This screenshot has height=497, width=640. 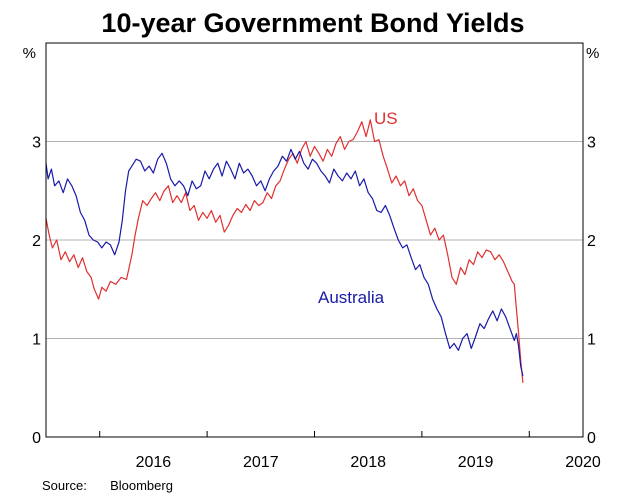 What do you see at coordinates (261, 462) in the screenshot?
I see `x-tick-label-2017: 2017` at bounding box center [261, 462].